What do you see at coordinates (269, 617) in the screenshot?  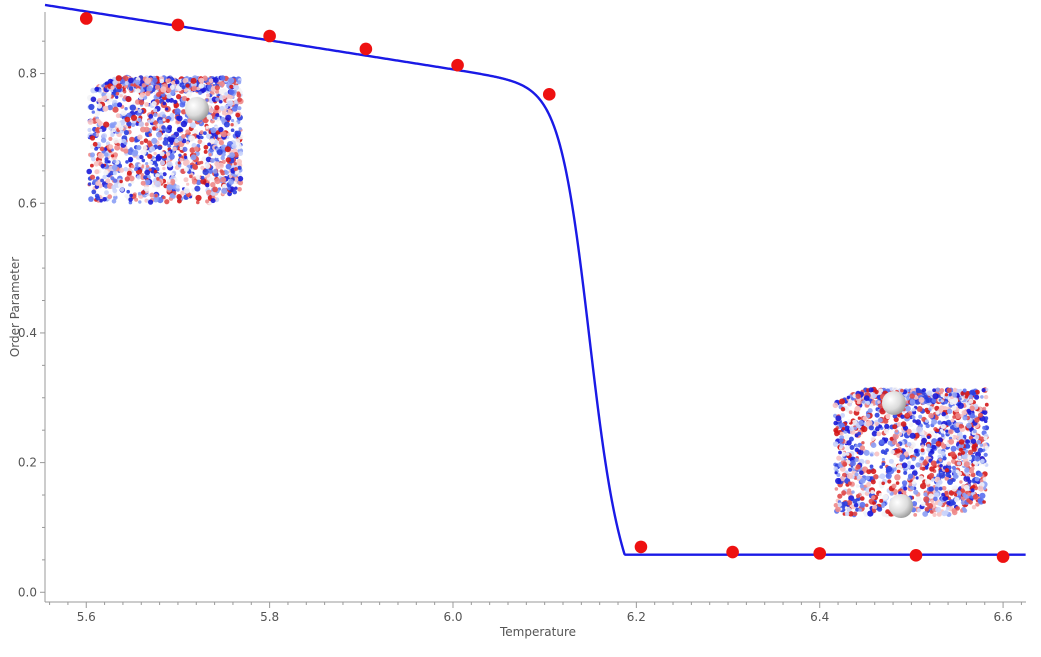 I see `x-tick-label: 5.8` at bounding box center [269, 617].